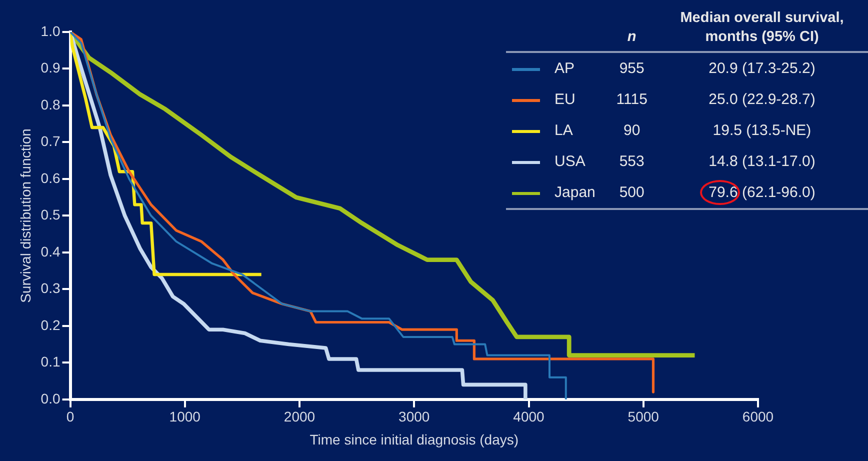  Describe the element at coordinates (50, 68) in the screenshot. I see `y-tick-label: 0.9` at that location.